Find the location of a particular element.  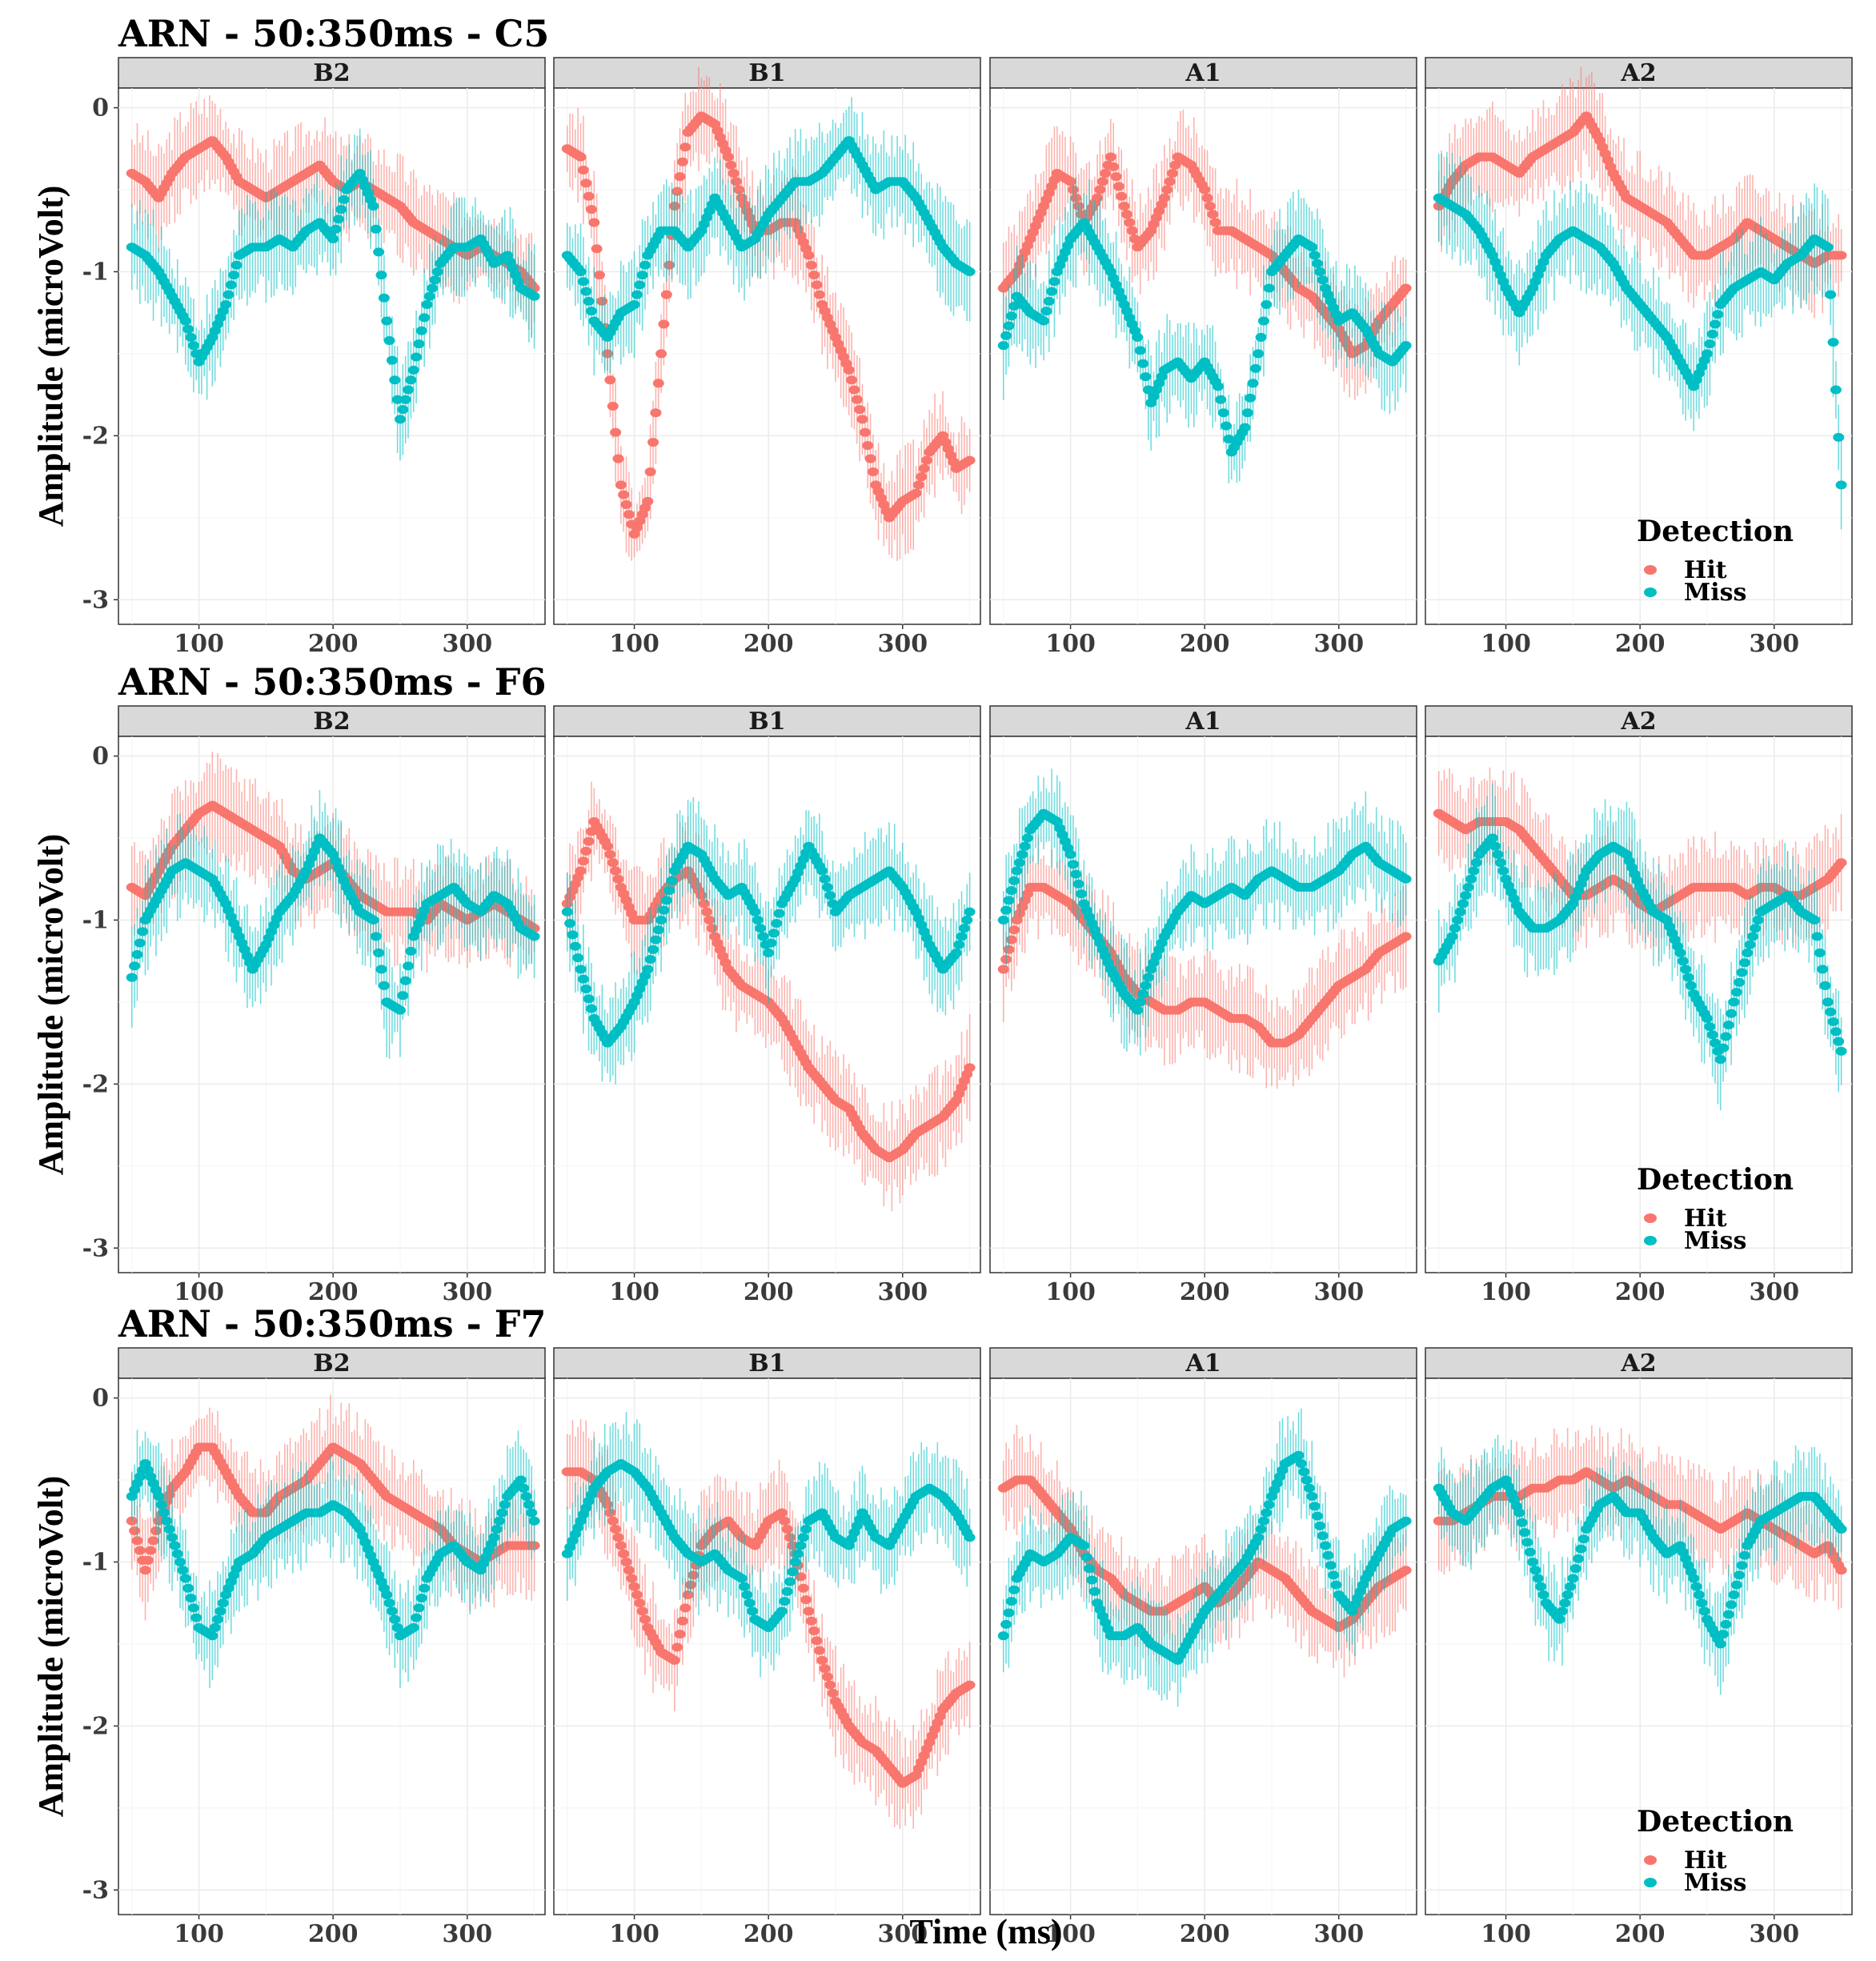

y-tick-label: -2 is located at coordinates (95, 1084).